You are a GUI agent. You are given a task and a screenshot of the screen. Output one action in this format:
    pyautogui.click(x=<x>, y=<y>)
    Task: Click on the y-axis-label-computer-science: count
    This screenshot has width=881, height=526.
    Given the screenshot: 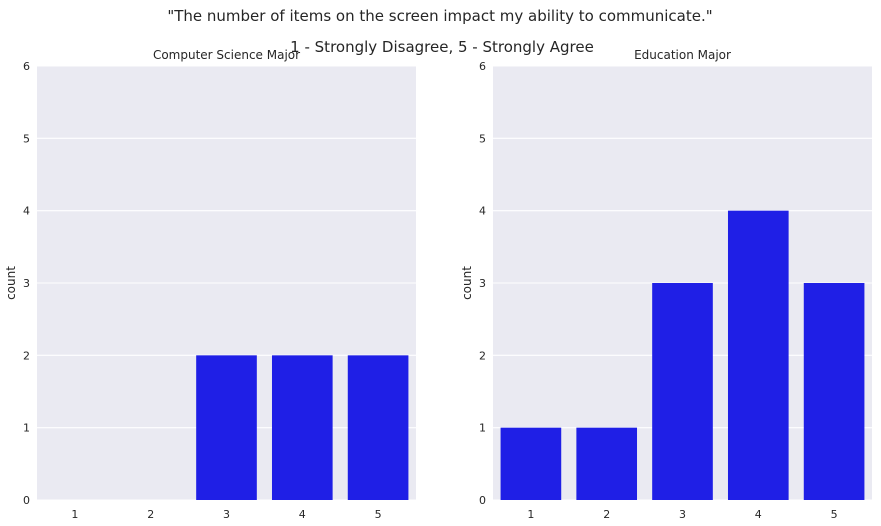 What is the action you would take?
    pyautogui.click(x=11, y=283)
    